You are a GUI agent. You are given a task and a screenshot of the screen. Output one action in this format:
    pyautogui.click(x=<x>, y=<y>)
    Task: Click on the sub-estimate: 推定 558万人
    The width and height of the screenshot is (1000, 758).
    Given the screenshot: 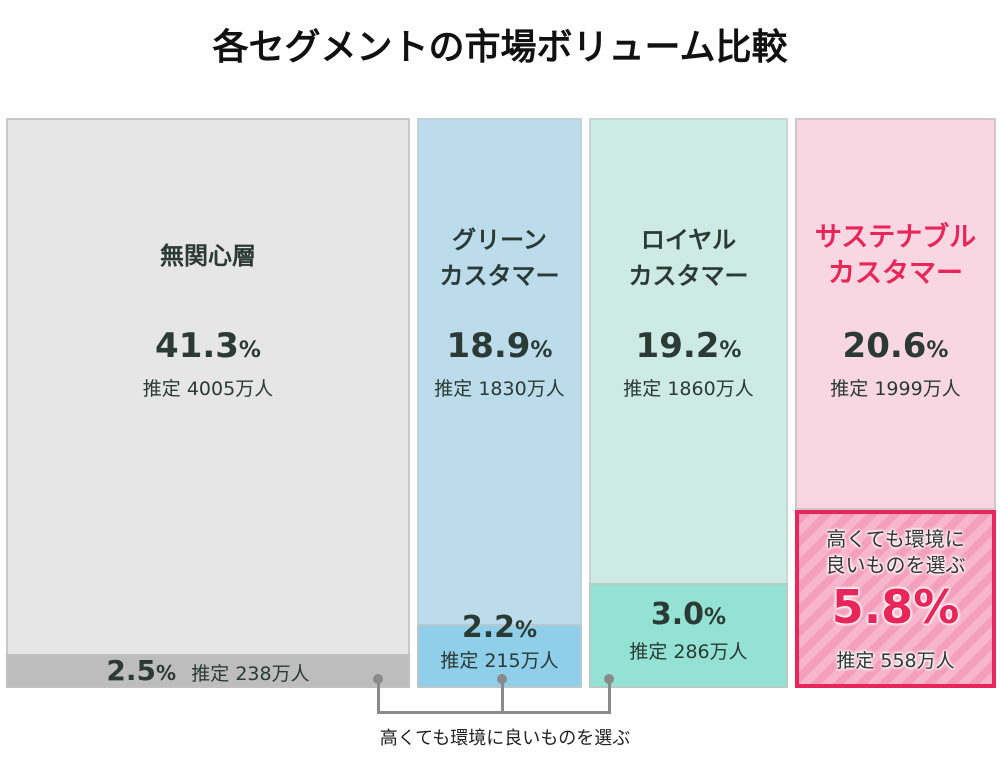 What is the action you would take?
    pyautogui.click(x=895, y=661)
    